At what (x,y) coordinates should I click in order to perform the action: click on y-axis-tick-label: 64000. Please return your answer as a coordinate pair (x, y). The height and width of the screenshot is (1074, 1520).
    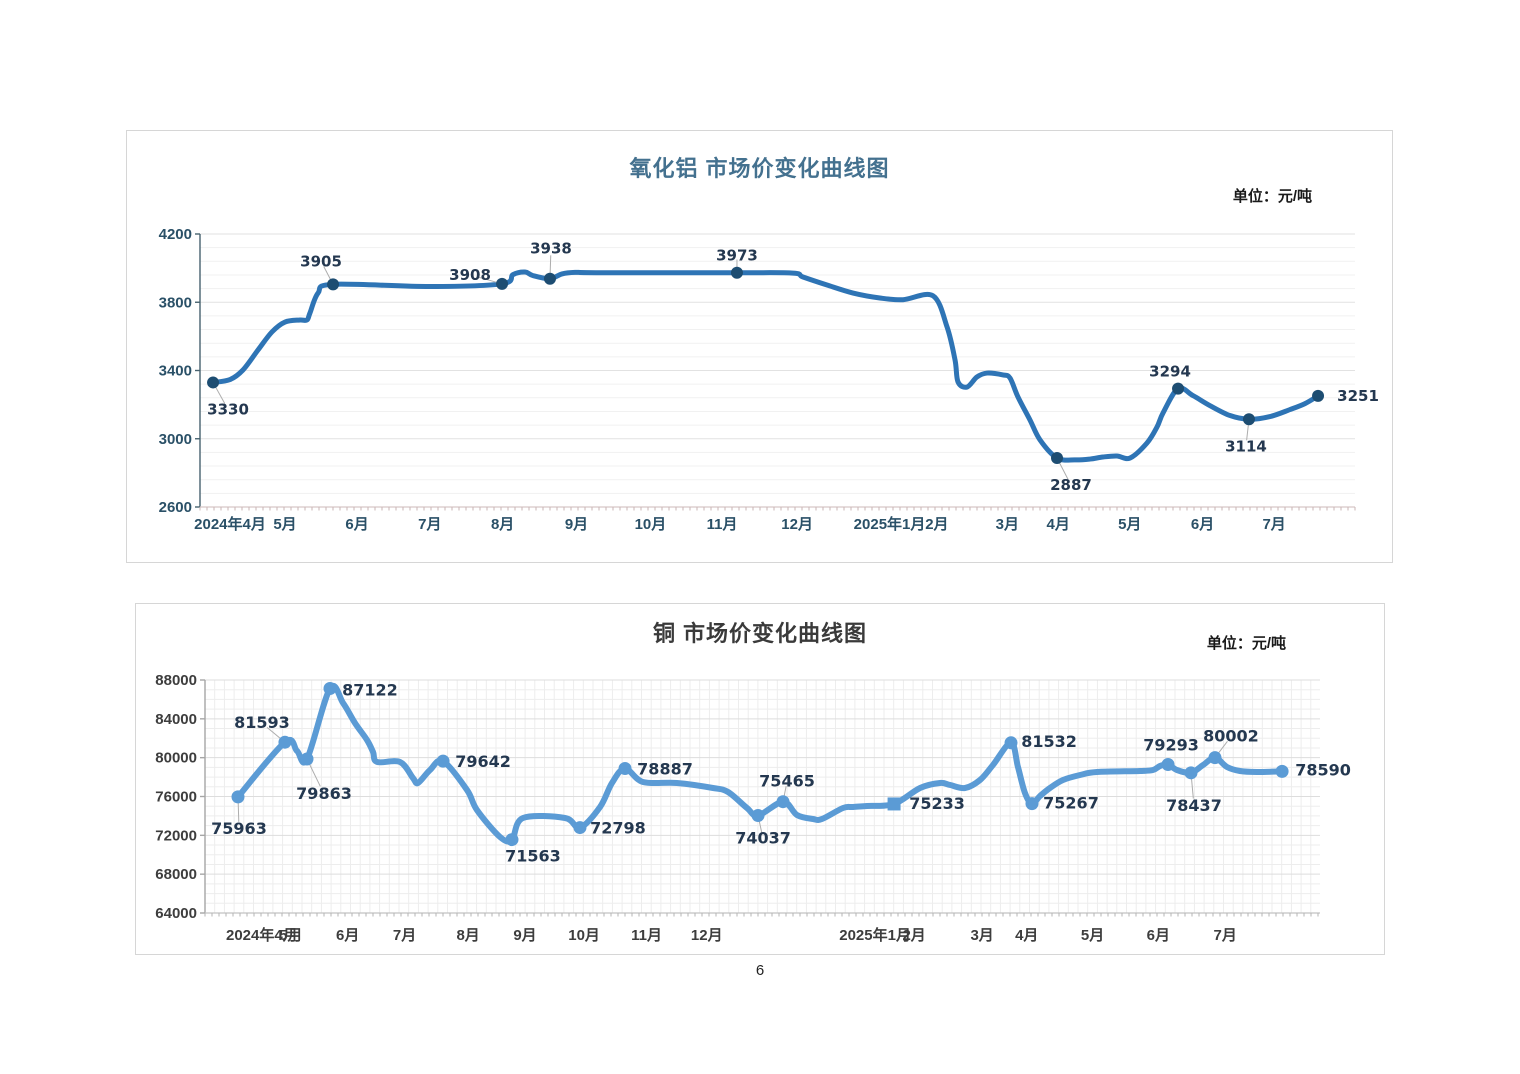
    Looking at the image, I should click on (176, 913).